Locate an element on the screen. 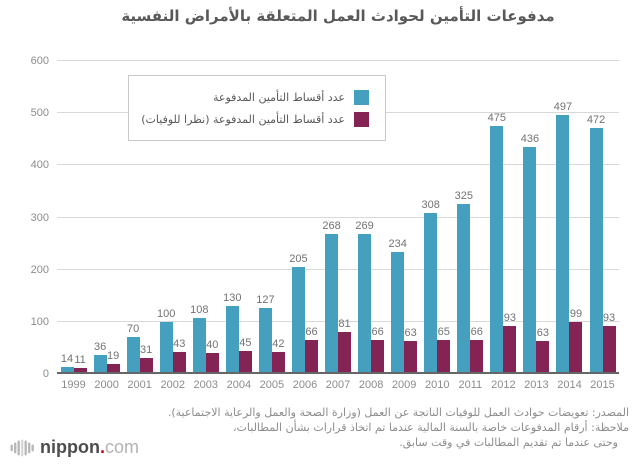  bar-slot-2008-series2: 66 is located at coordinates (378, 217).